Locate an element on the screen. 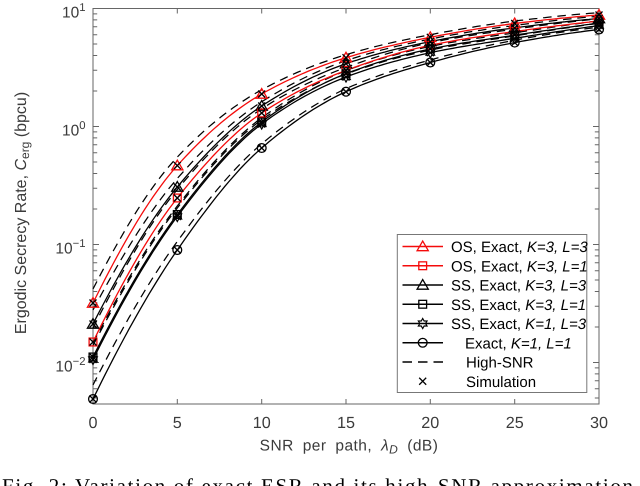 The image size is (640, 486). svg-text: 30 is located at coordinates (599, 423).